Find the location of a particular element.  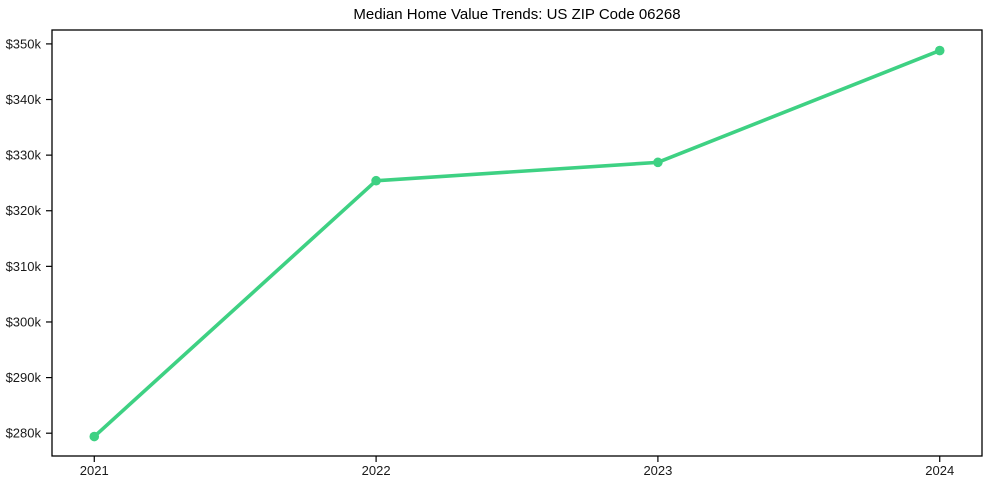

x-tick-label: 2024 is located at coordinates (939, 470).